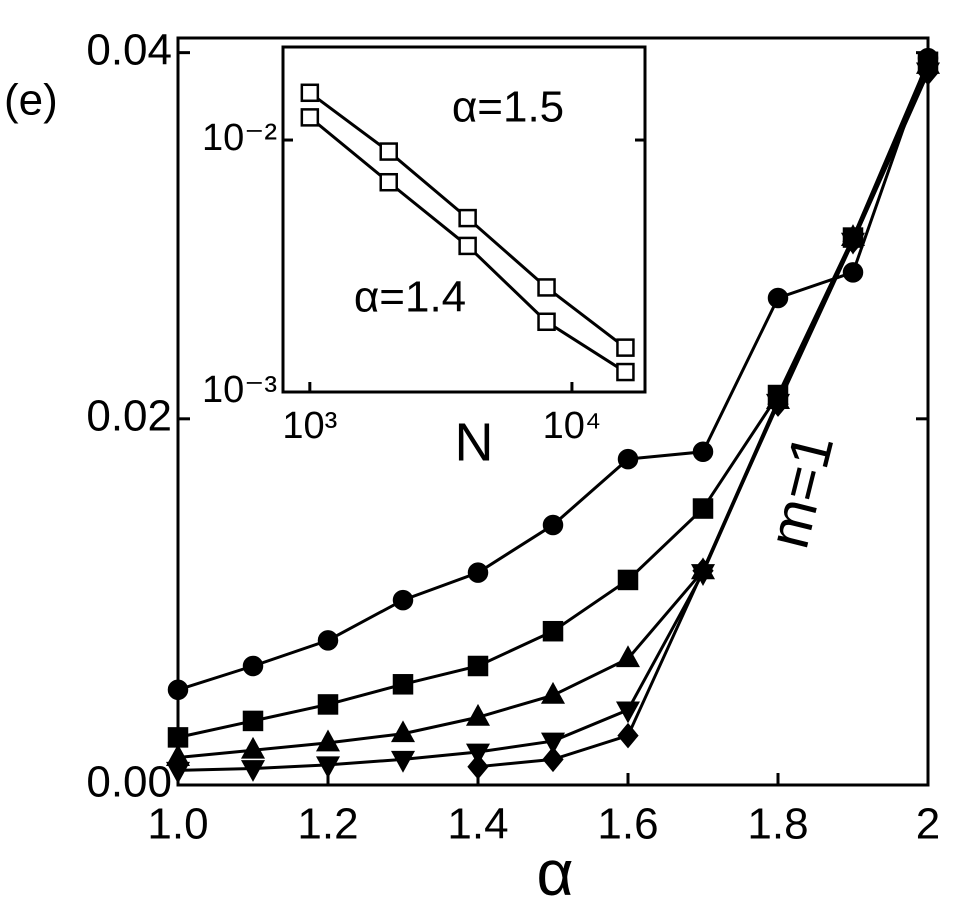  What do you see at coordinates (309, 426) in the screenshot?
I see `x-tick-label: 10³` at bounding box center [309, 426].